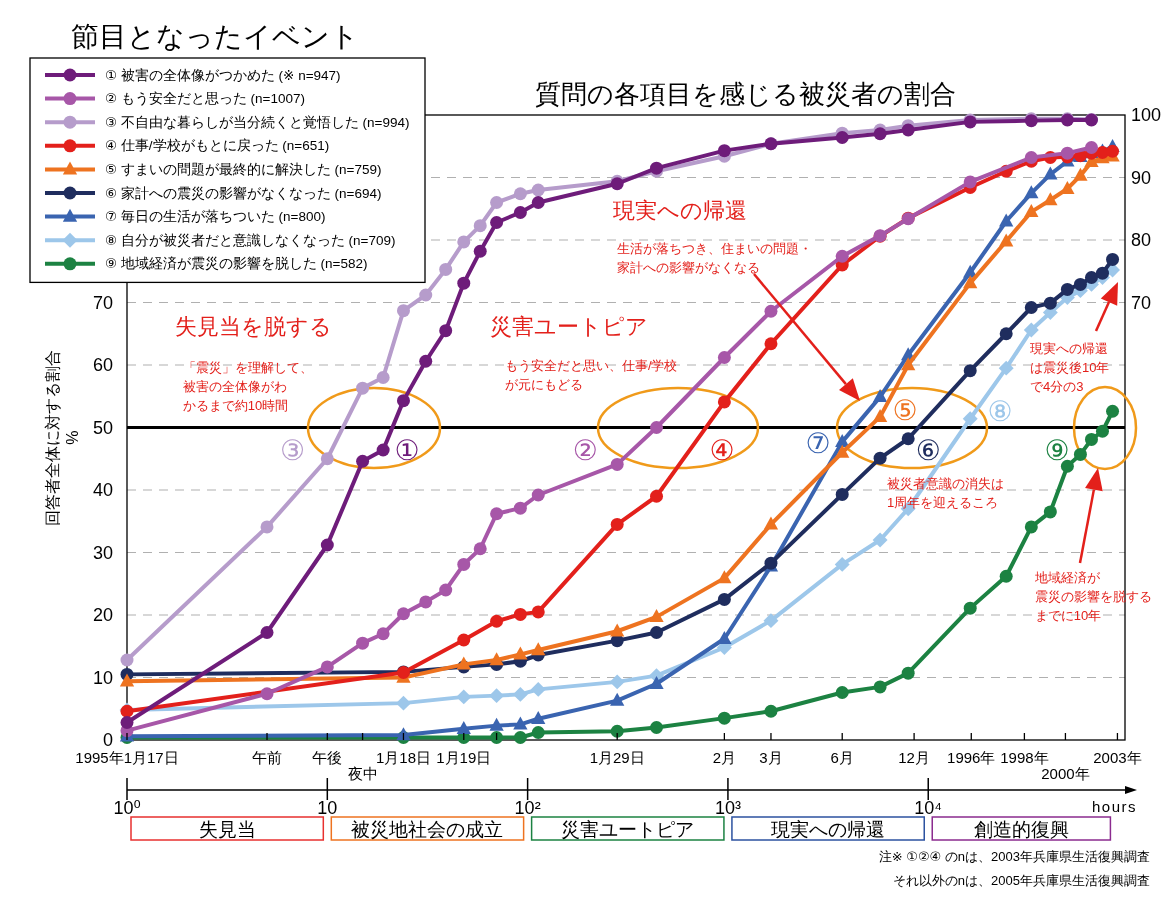  I want to click on legend-label: ① 被害の全体像がつかめた (※ n=947), so click(223, 75).